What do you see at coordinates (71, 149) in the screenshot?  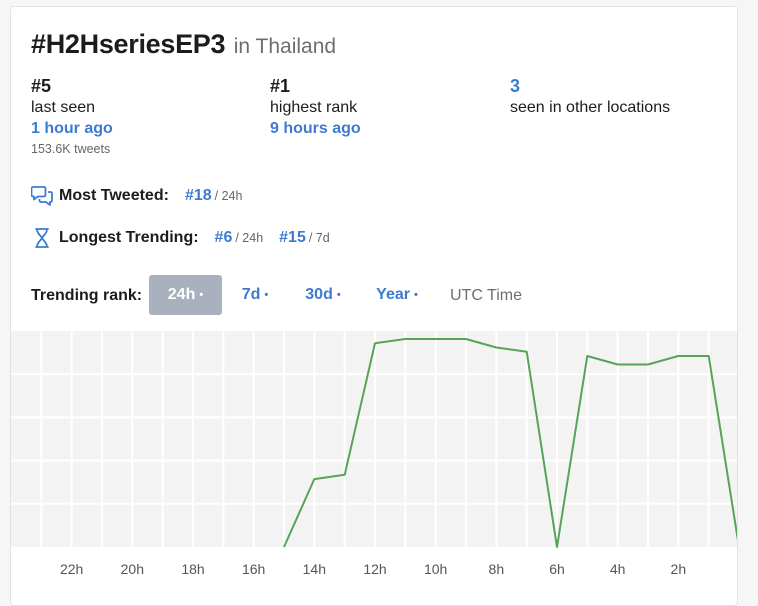 I see `tweet-count: 153.6K tweets` at bounding box center [71, 149].